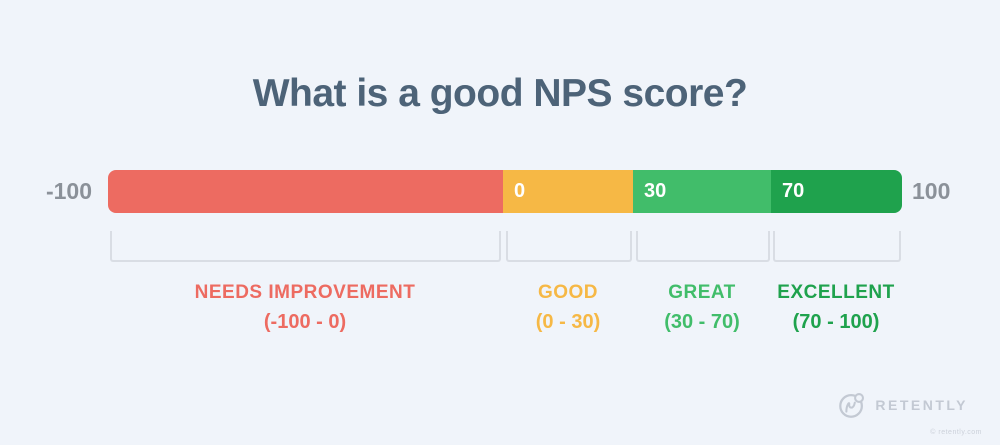  What do you see at coordinates (305, 191) in the screenshot?
I see `segment-needs-improvement` at bounding box center [305, 191].